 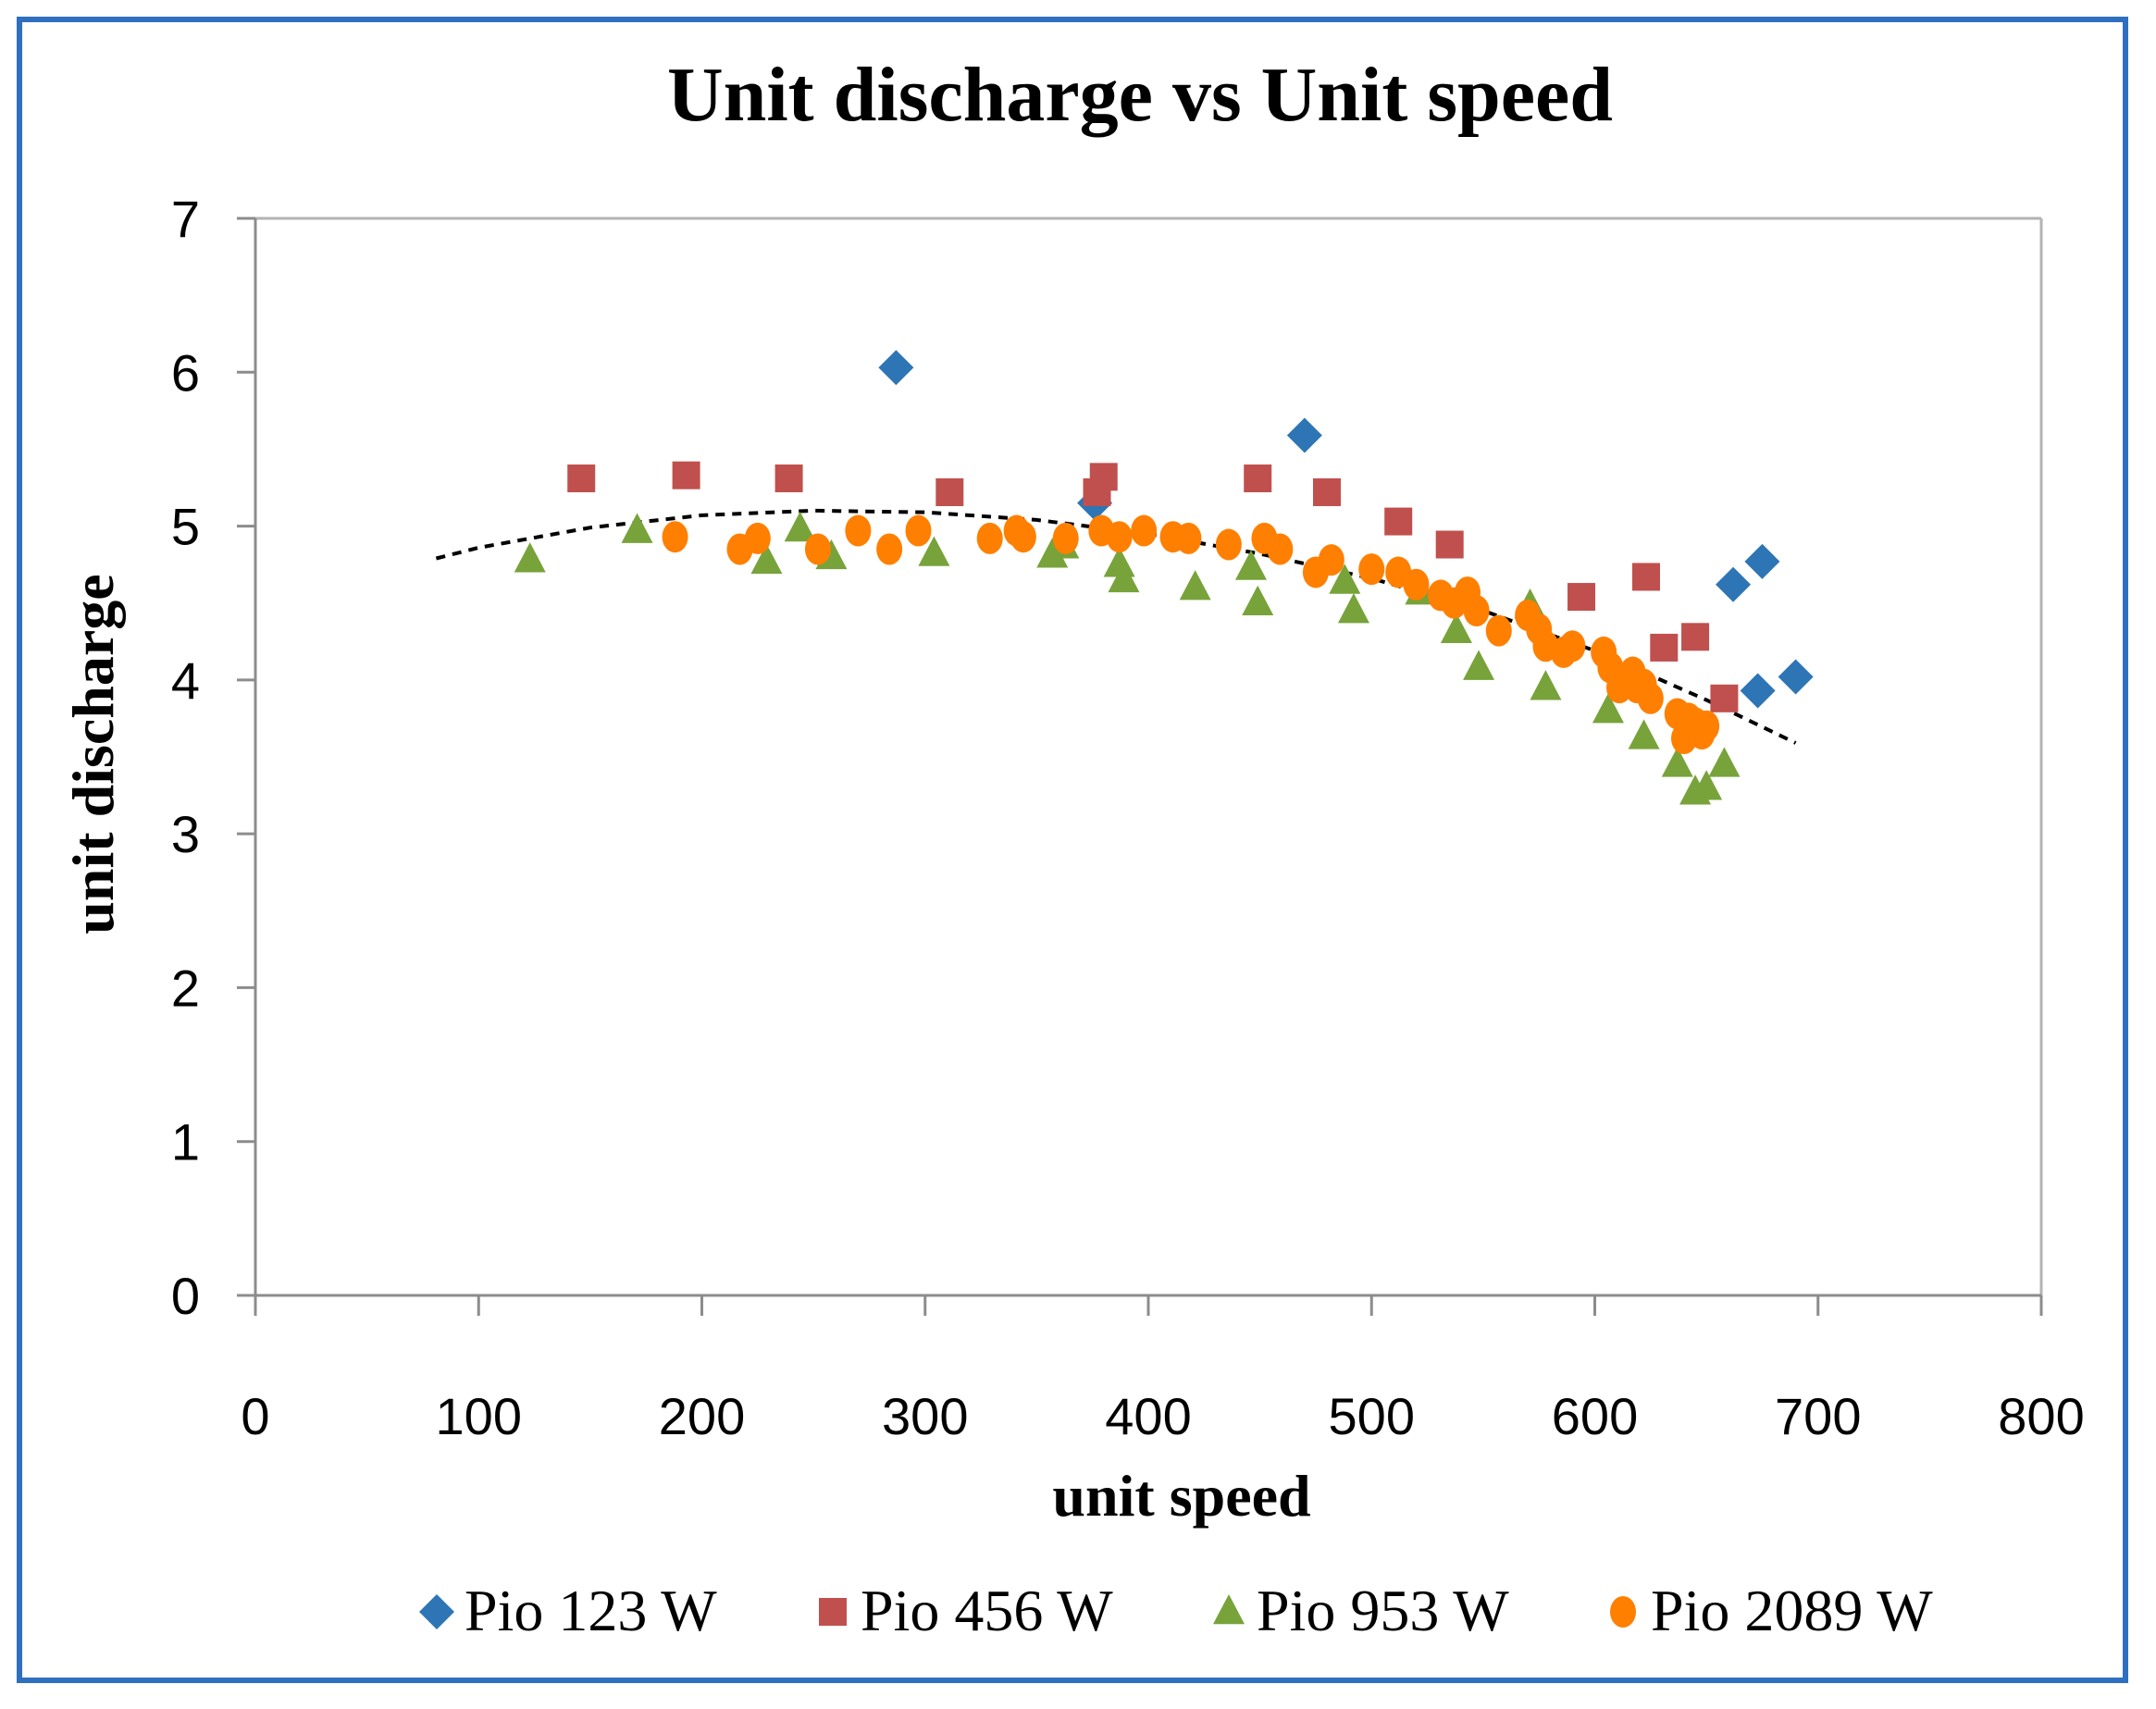 I want to click on legend-marker-pio-123-w, so click(x=436, y=1611).